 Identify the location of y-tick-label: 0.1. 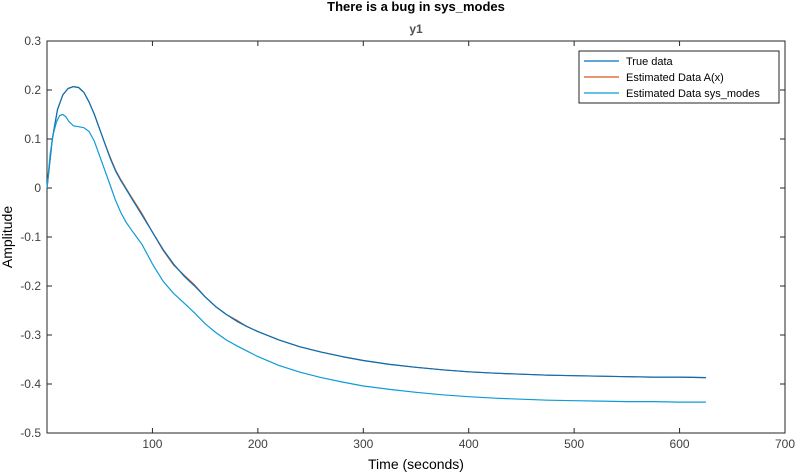
(32, 139).